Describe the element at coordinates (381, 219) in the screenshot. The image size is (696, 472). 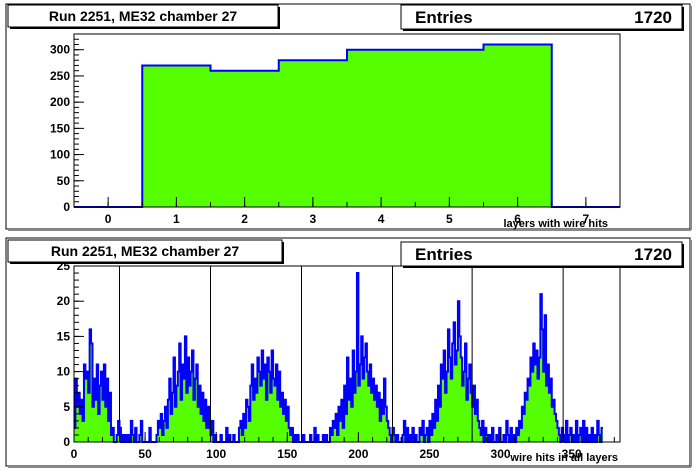
I see `x-tick-label: 4` at that location.